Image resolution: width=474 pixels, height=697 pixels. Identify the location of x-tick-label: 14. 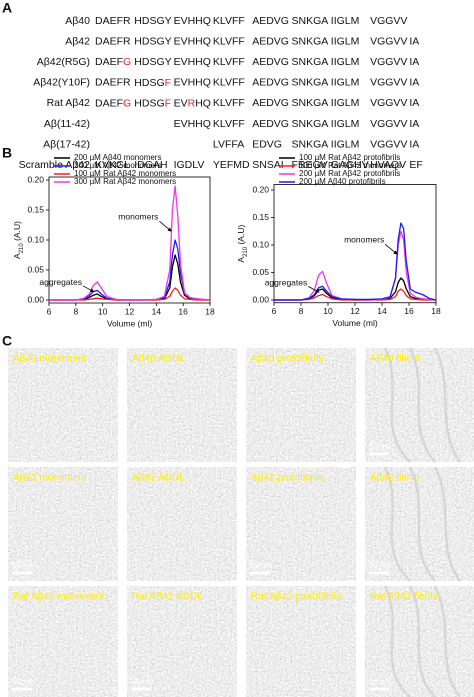
(382, 311).